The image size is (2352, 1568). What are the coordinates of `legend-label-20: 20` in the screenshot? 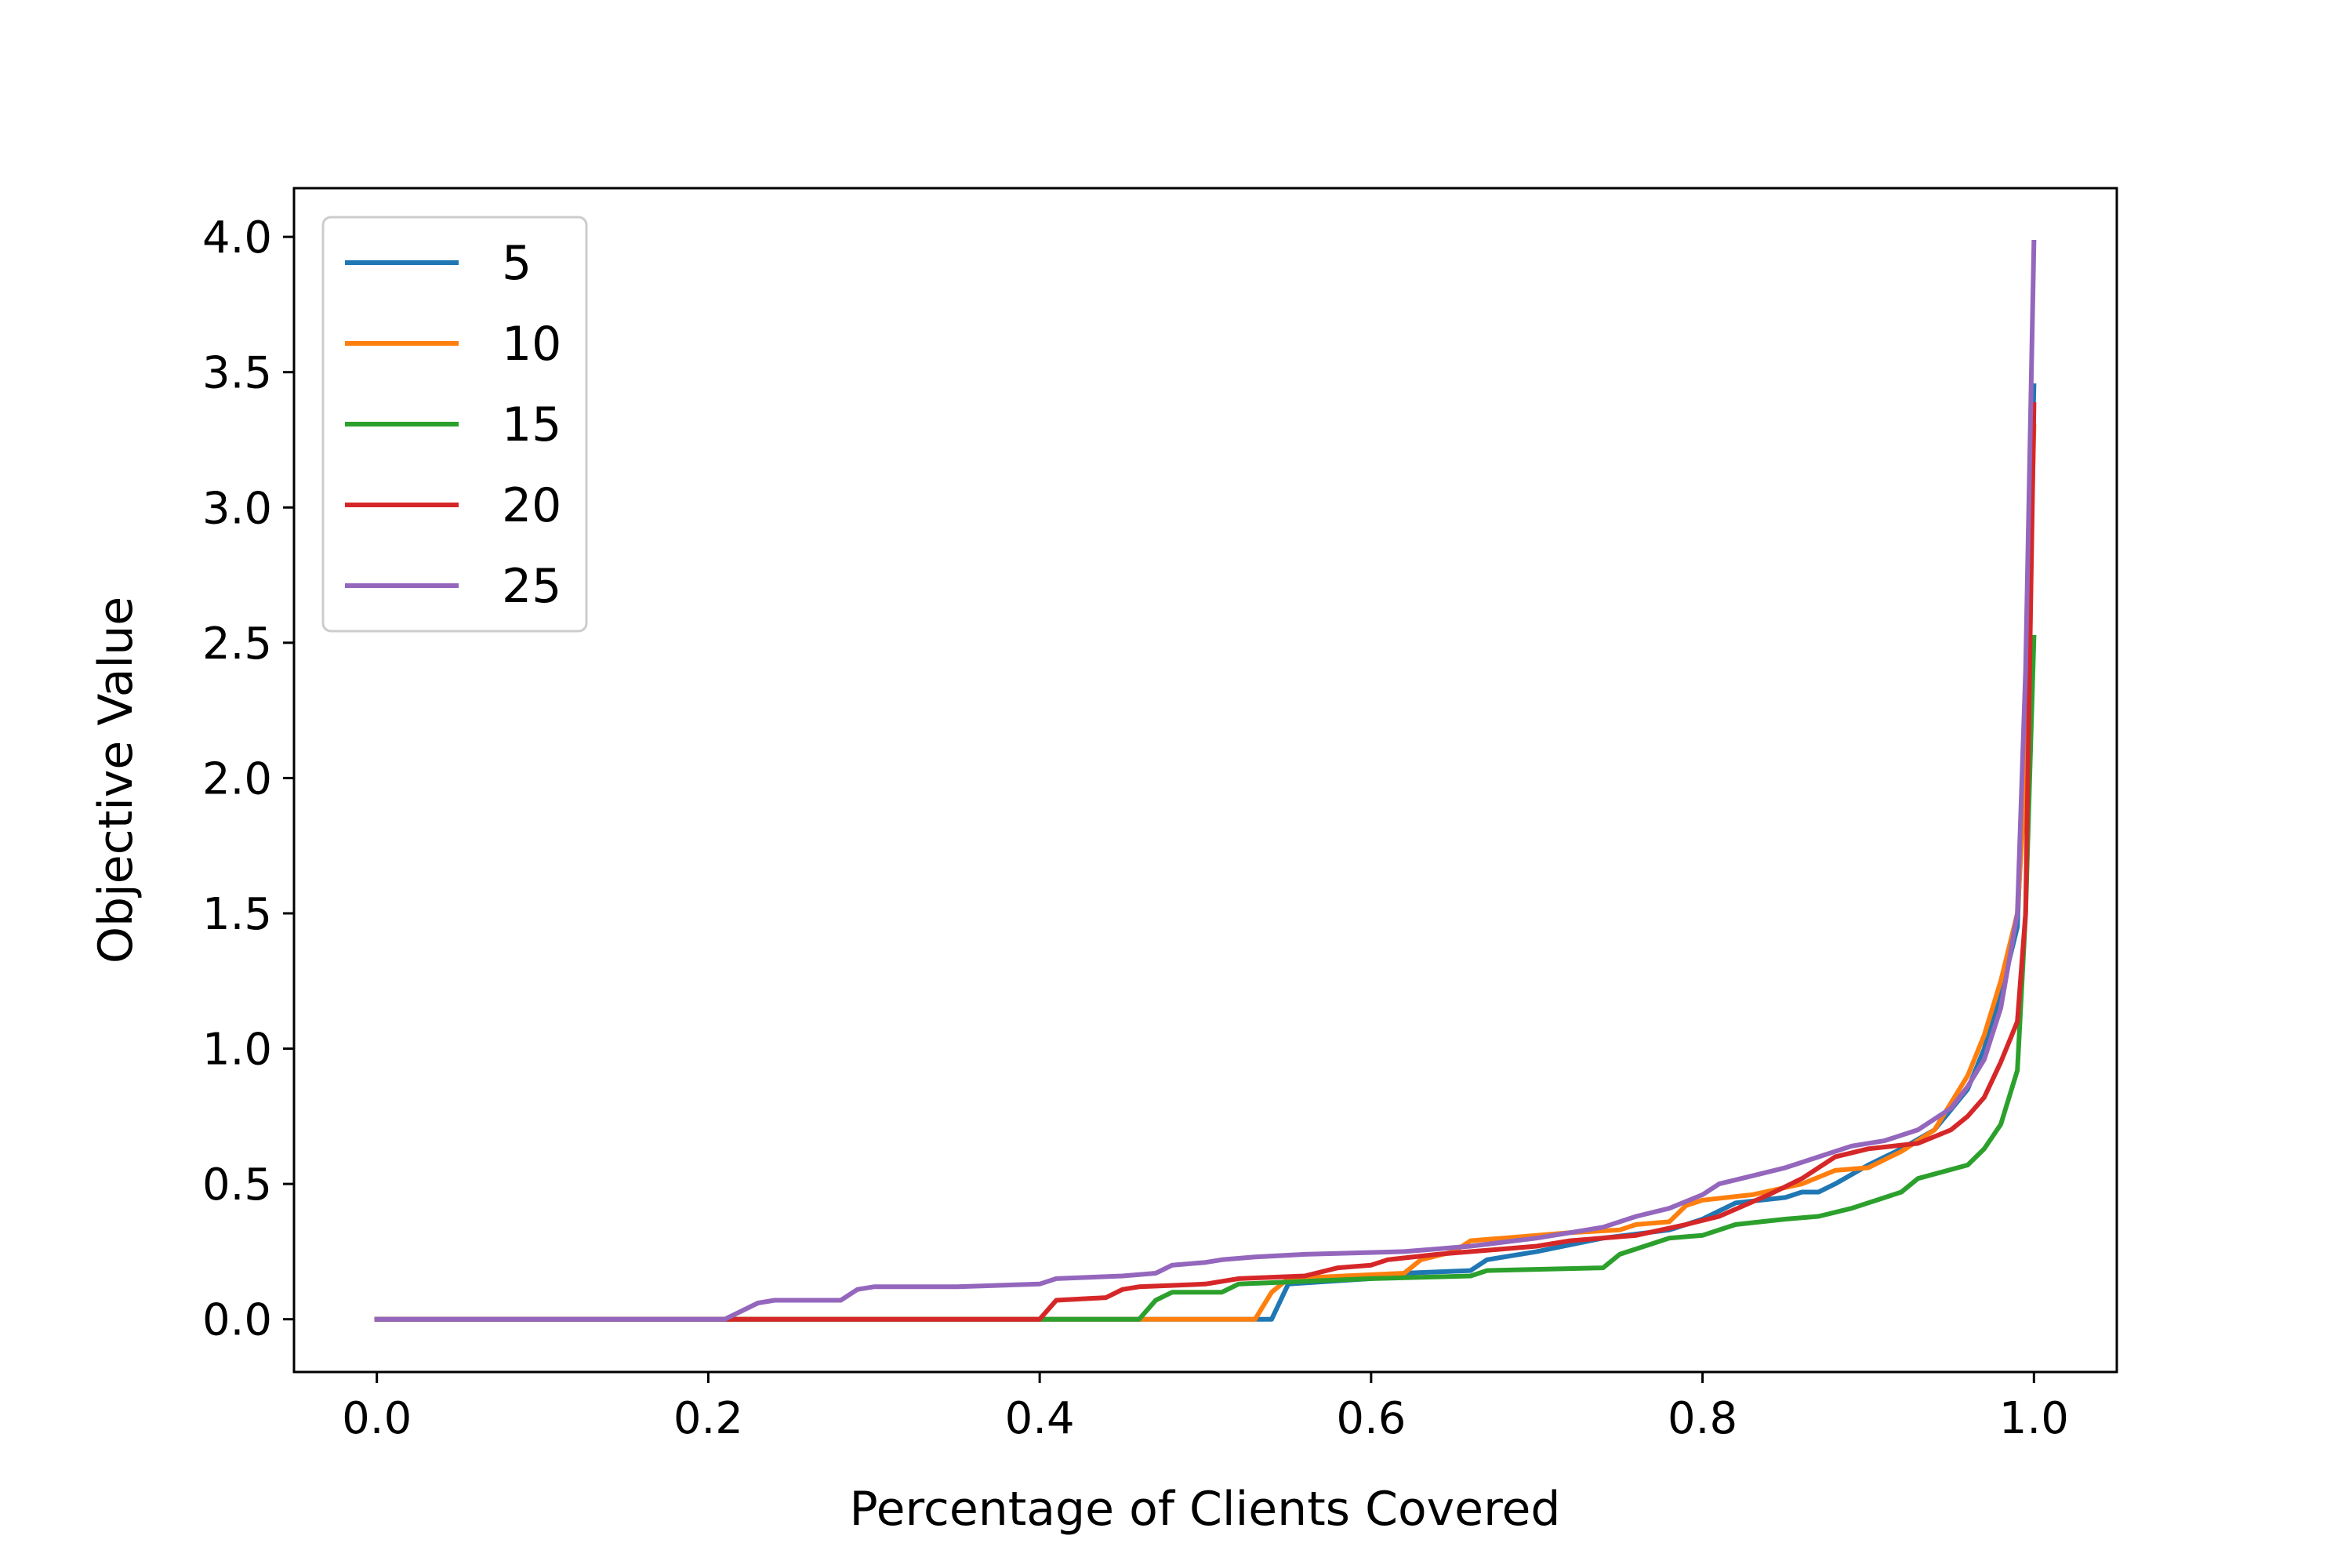 It's located at (531, 505).